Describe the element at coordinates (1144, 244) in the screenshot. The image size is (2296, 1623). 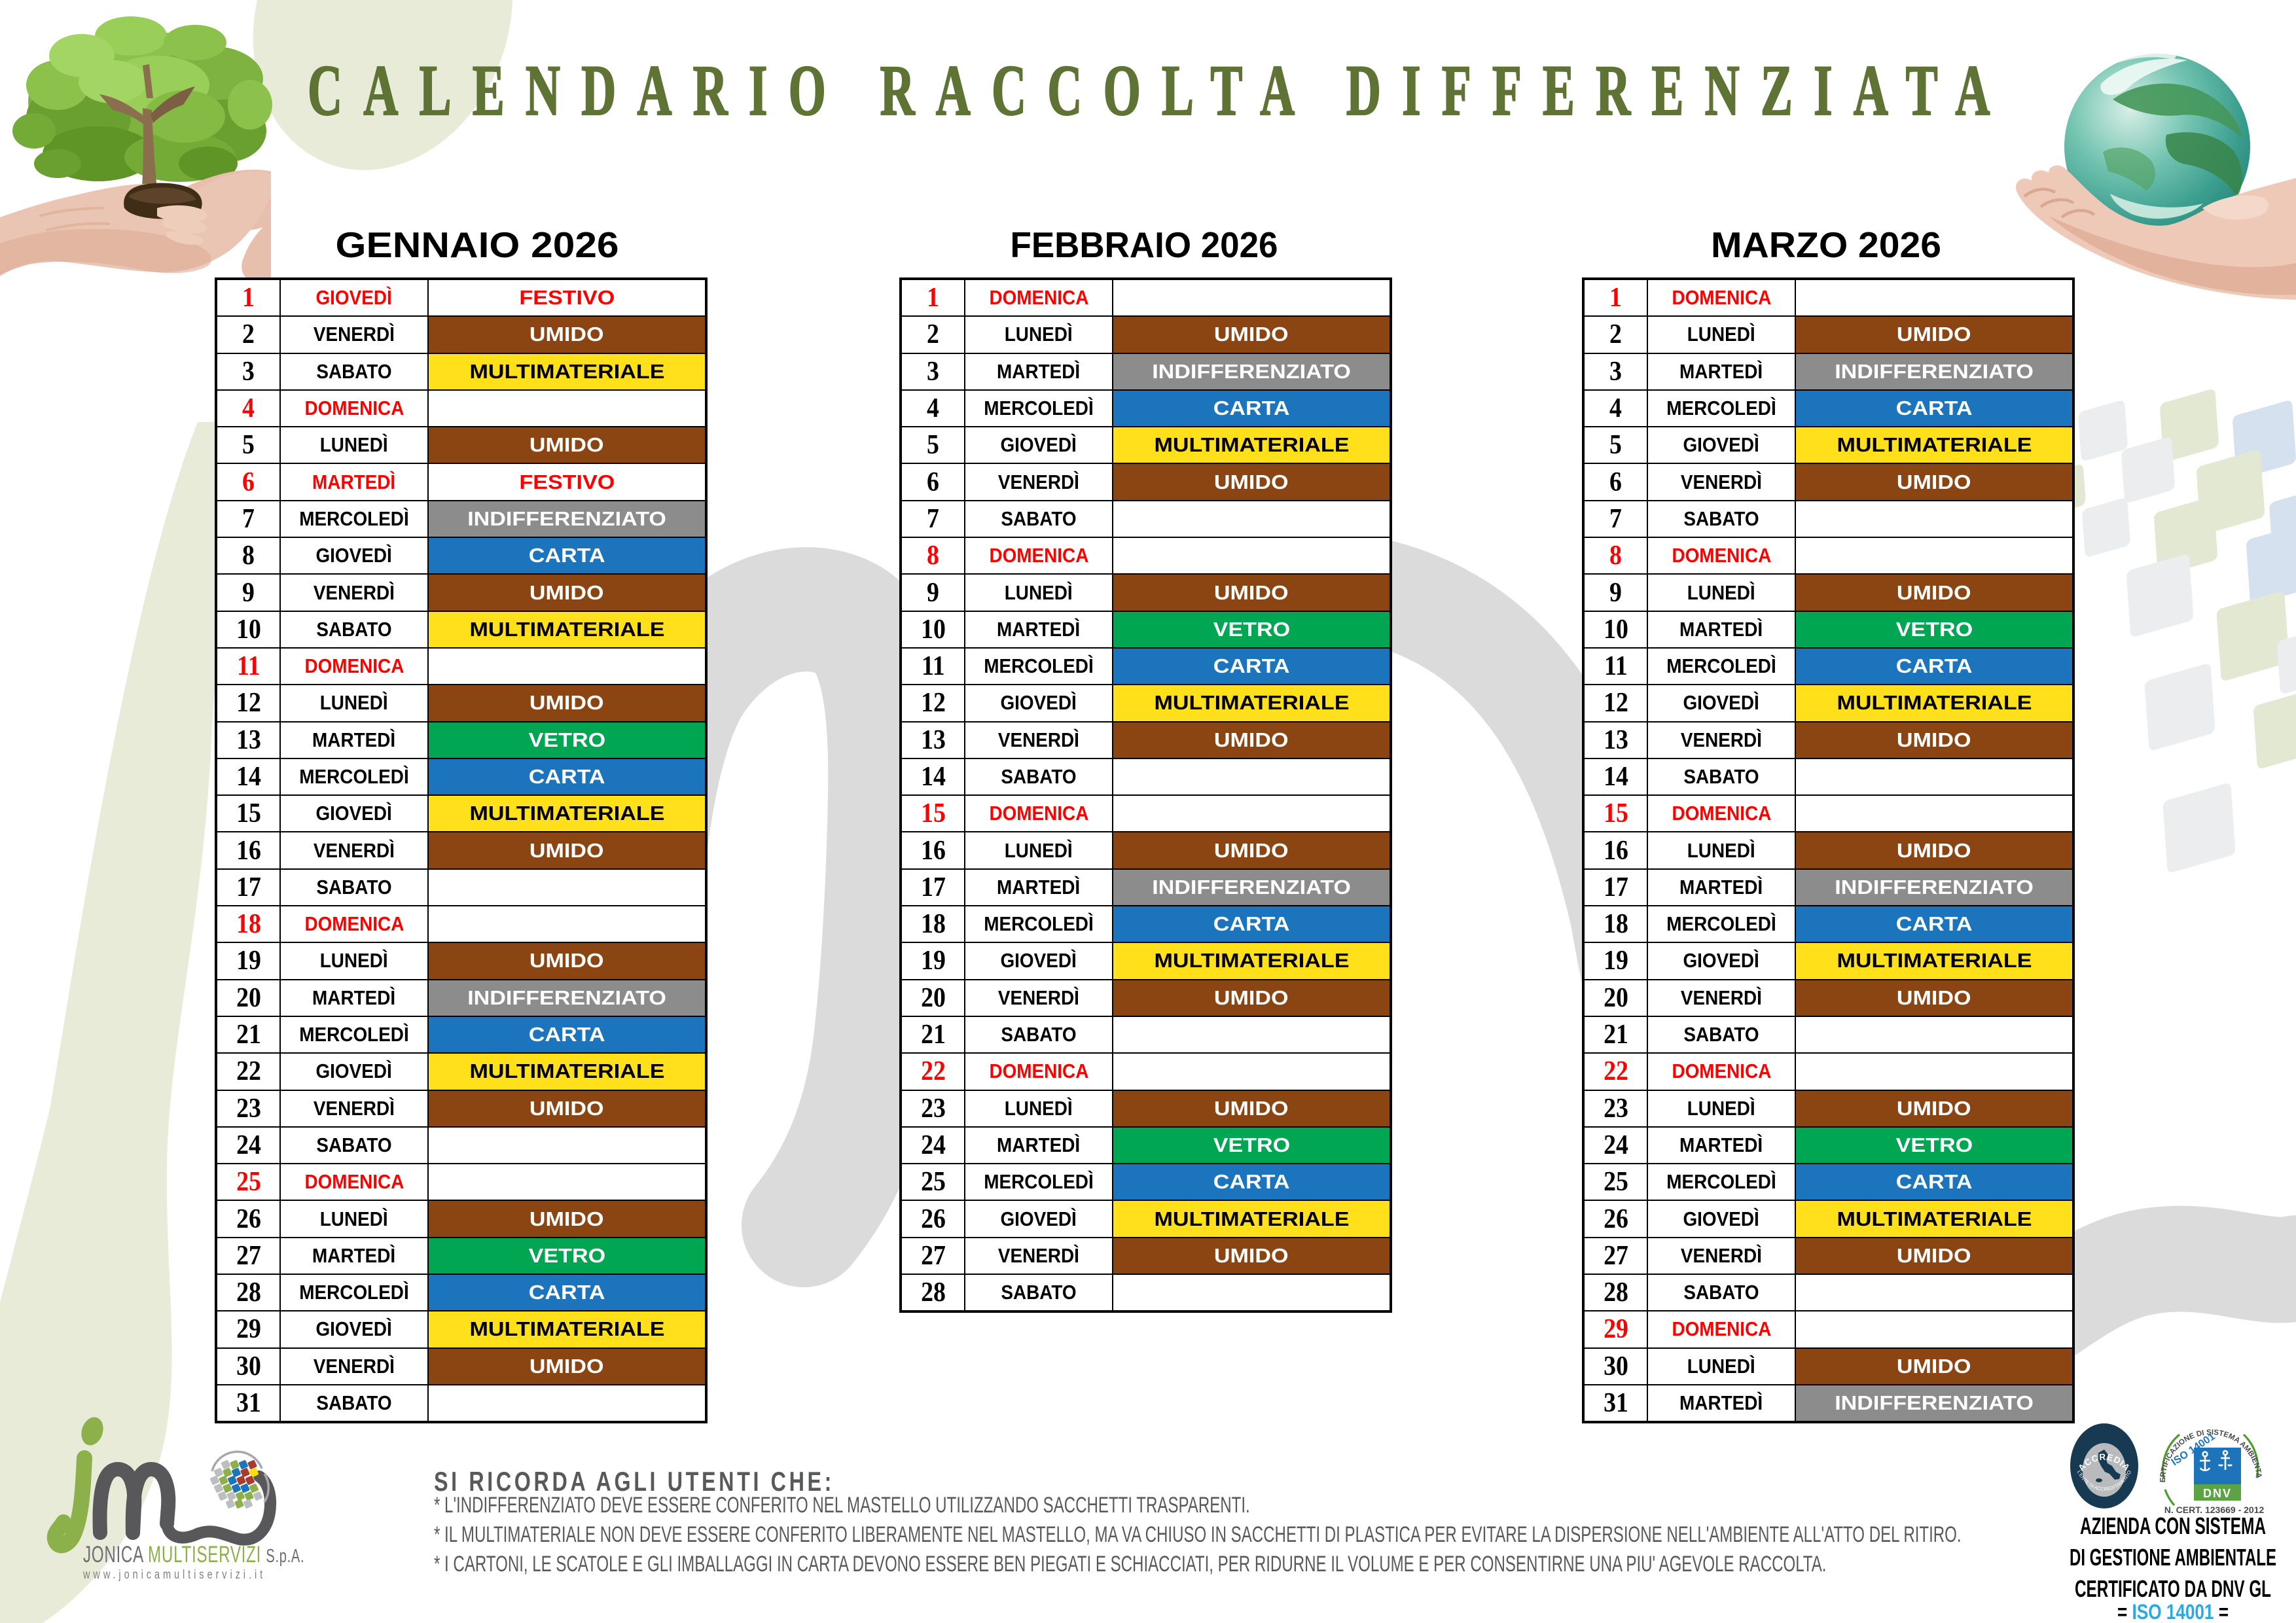
I see `svg-text: FEBBRAIO 2026` at that location.